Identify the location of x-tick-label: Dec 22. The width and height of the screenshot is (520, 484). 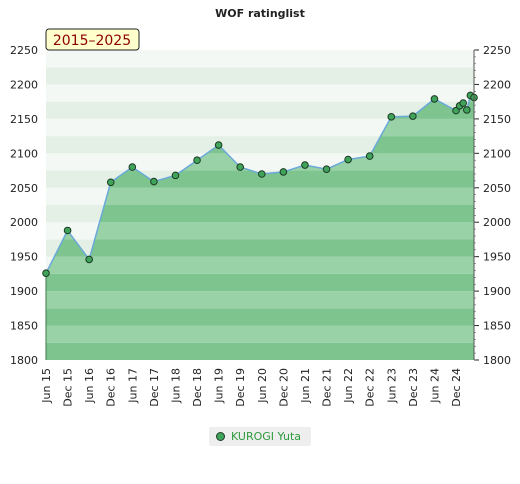
(370, 387).